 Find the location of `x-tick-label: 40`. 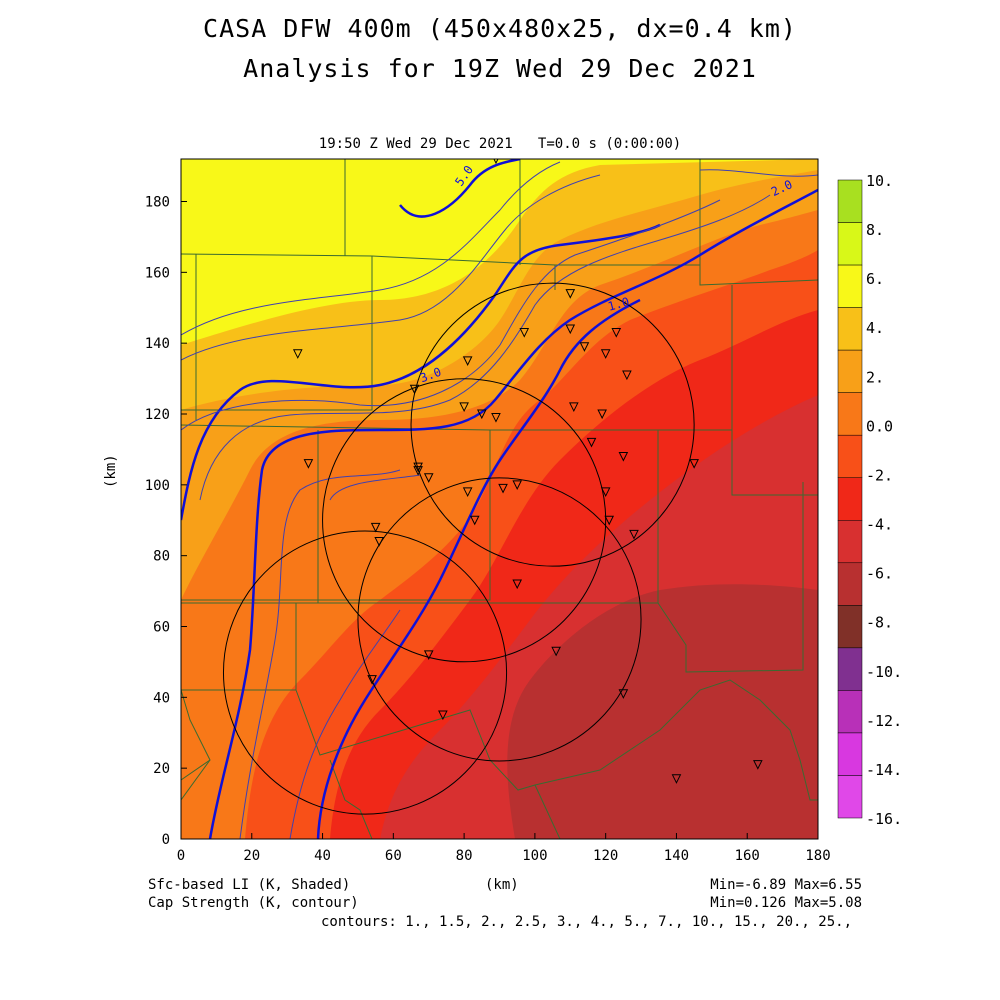

x-tick-label: 40 is located at coordinates (322, 856).